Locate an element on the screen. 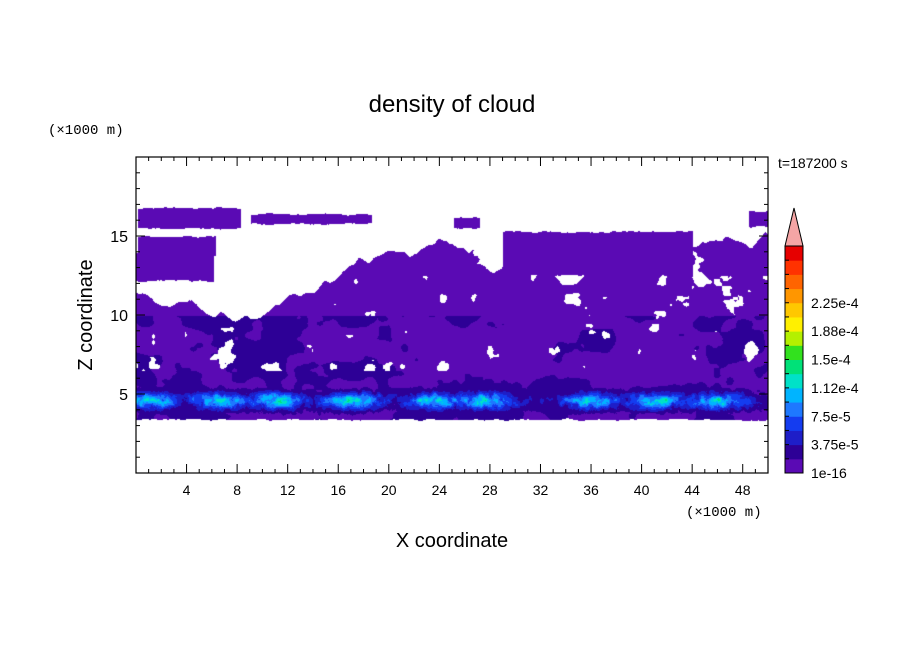 This screenshot has width=904, height=654. x-tick-label: 4 is located at coordinates (187, 490).